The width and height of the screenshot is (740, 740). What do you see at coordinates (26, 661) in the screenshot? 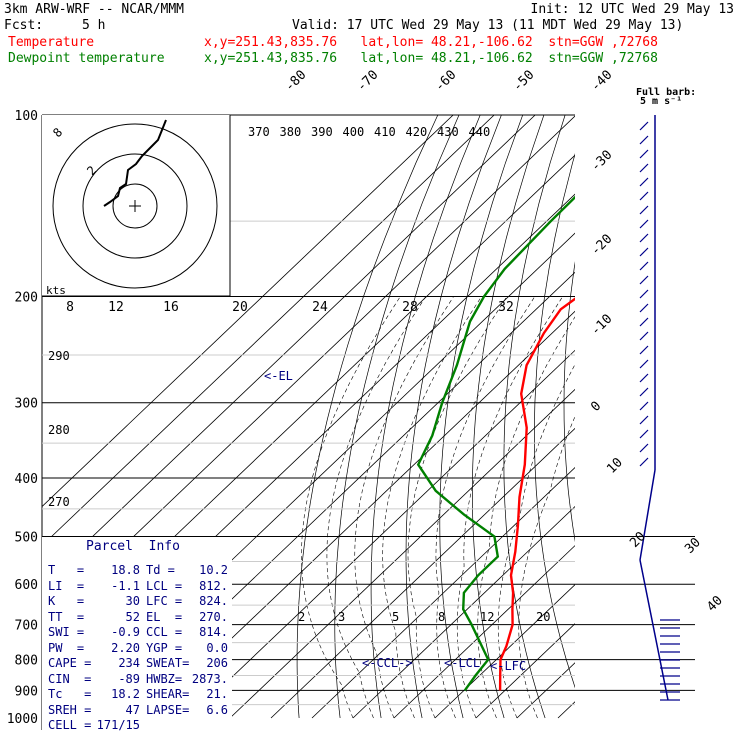
I see `pressure-tick-label: 800` at bounding box center [26, 661].